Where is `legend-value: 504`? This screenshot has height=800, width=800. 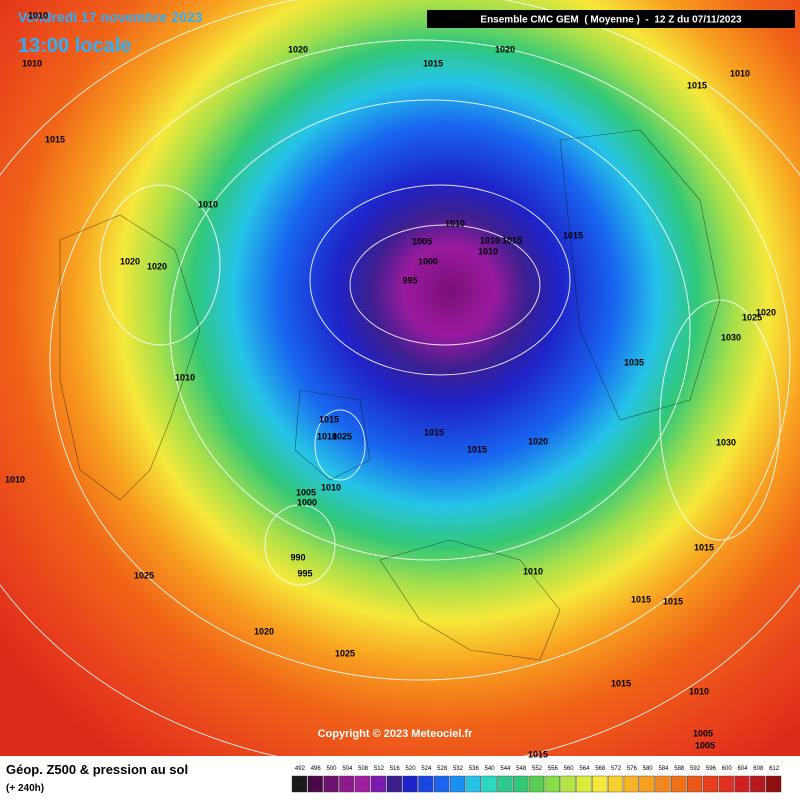 legend-value: 504 is located at coordinates (347, 769).